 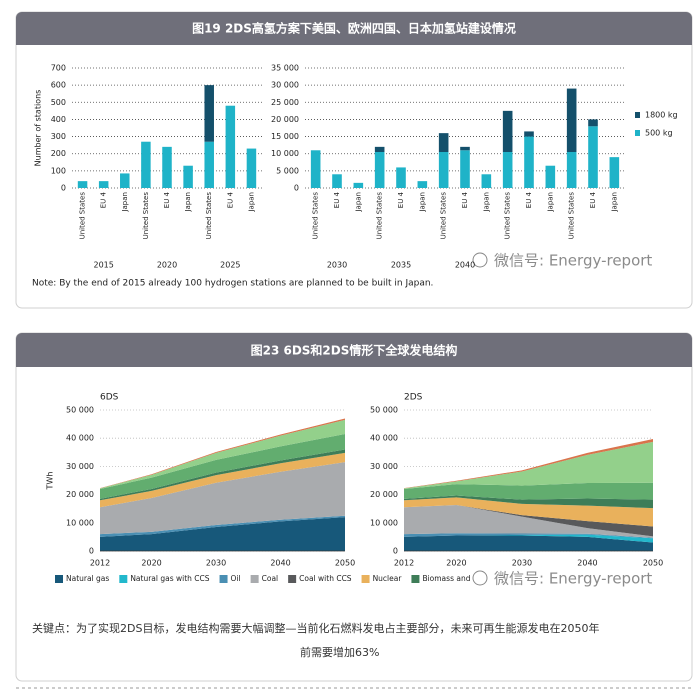 What do you see at coordinates (58, 102) in the screenshot?
I see `y-tick-label: 500` at bounding box center [58, 102].